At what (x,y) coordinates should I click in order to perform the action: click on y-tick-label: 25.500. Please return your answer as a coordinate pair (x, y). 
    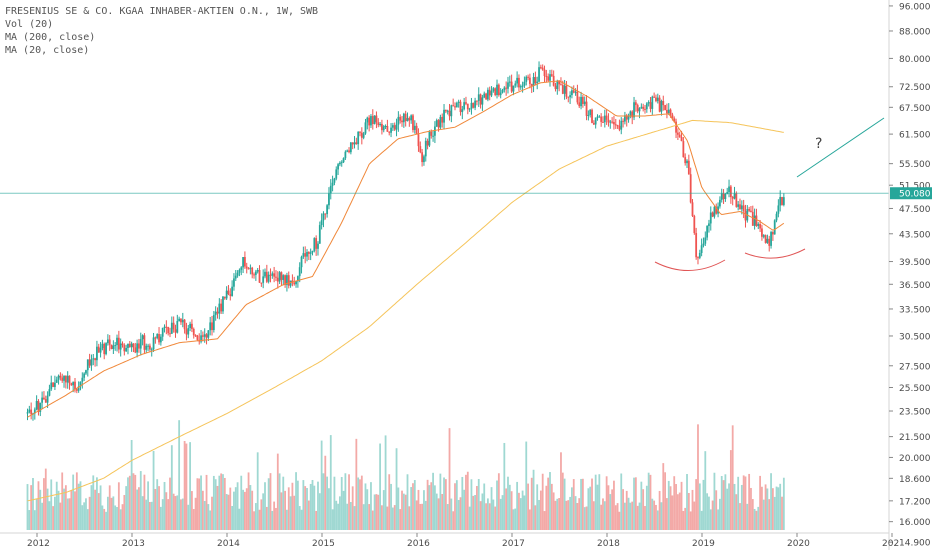
    Looking at the image, I should click on (915, 389).